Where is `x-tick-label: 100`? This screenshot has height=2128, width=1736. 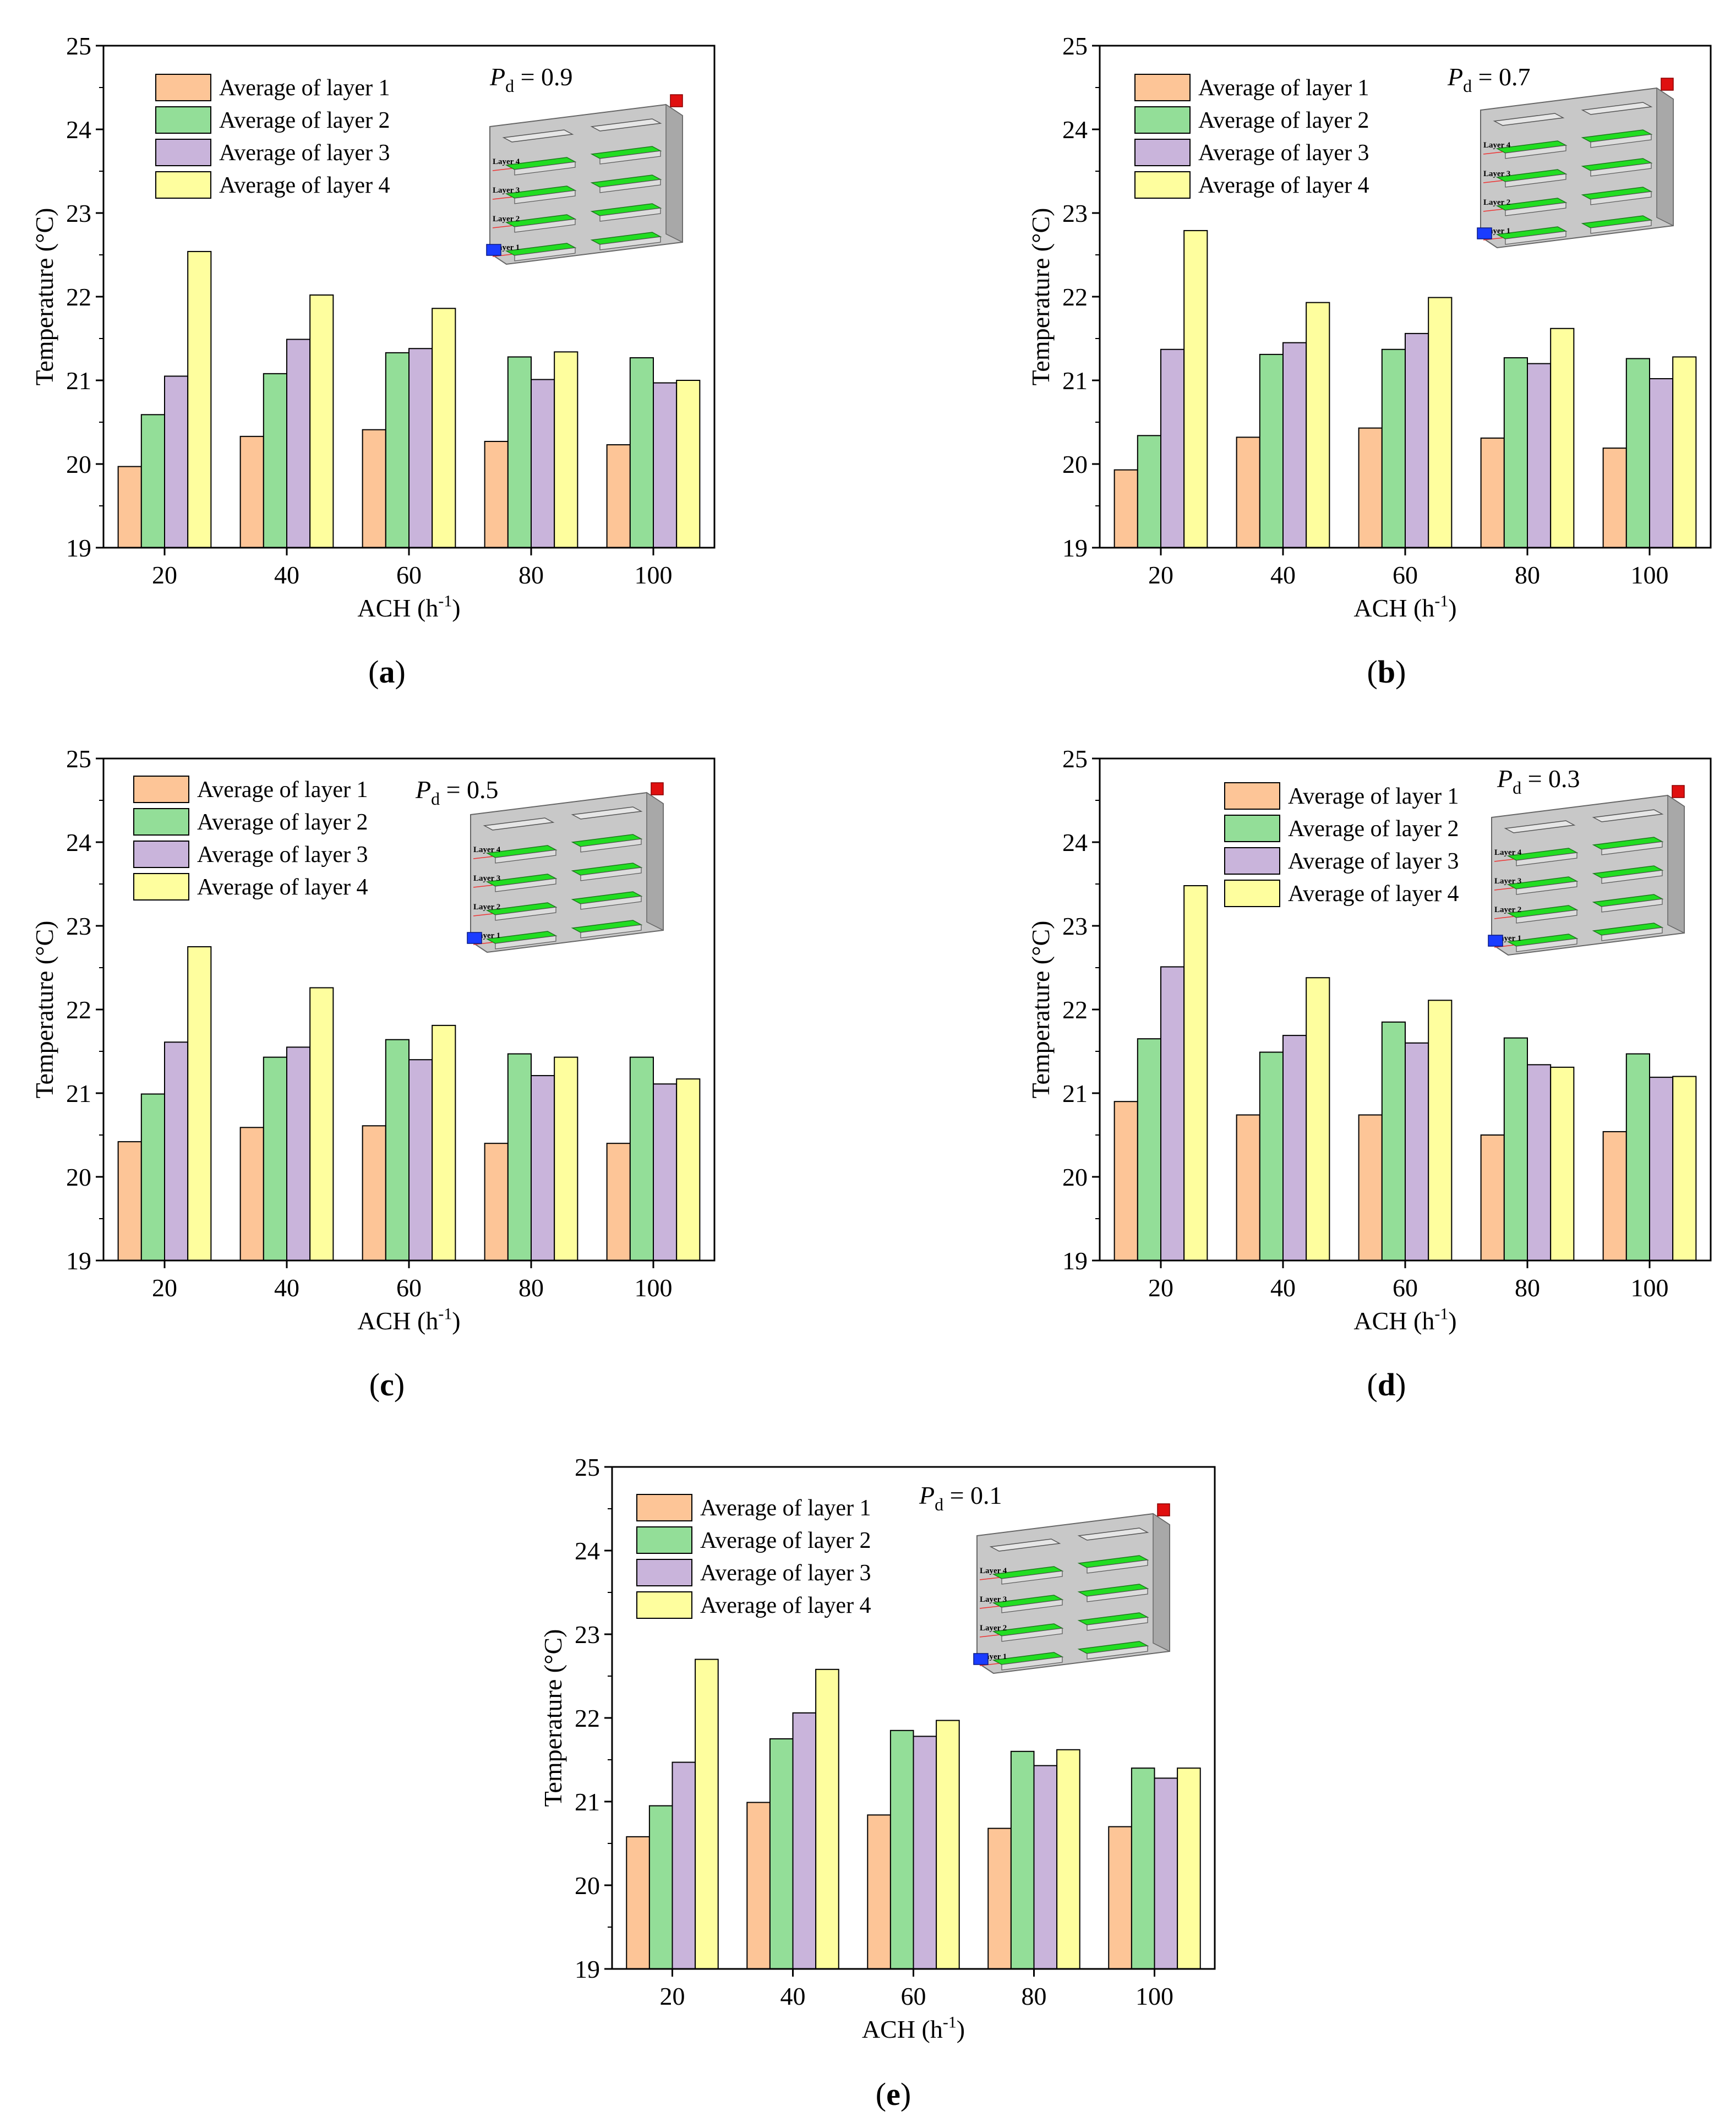
x-tick-label: 100 is located at coordinates (1155, 1996).